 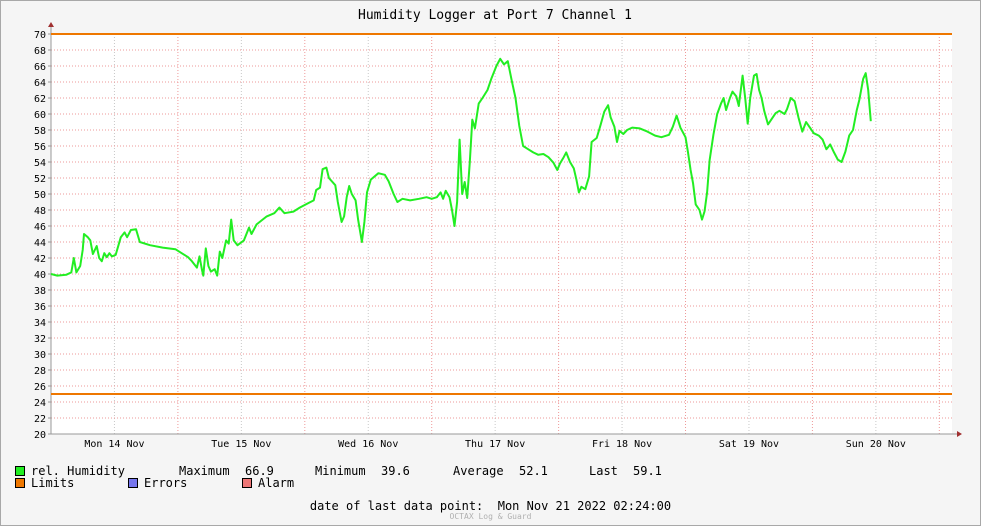 I want to click on y-tick-label: 32, so click(x=40, y=339).